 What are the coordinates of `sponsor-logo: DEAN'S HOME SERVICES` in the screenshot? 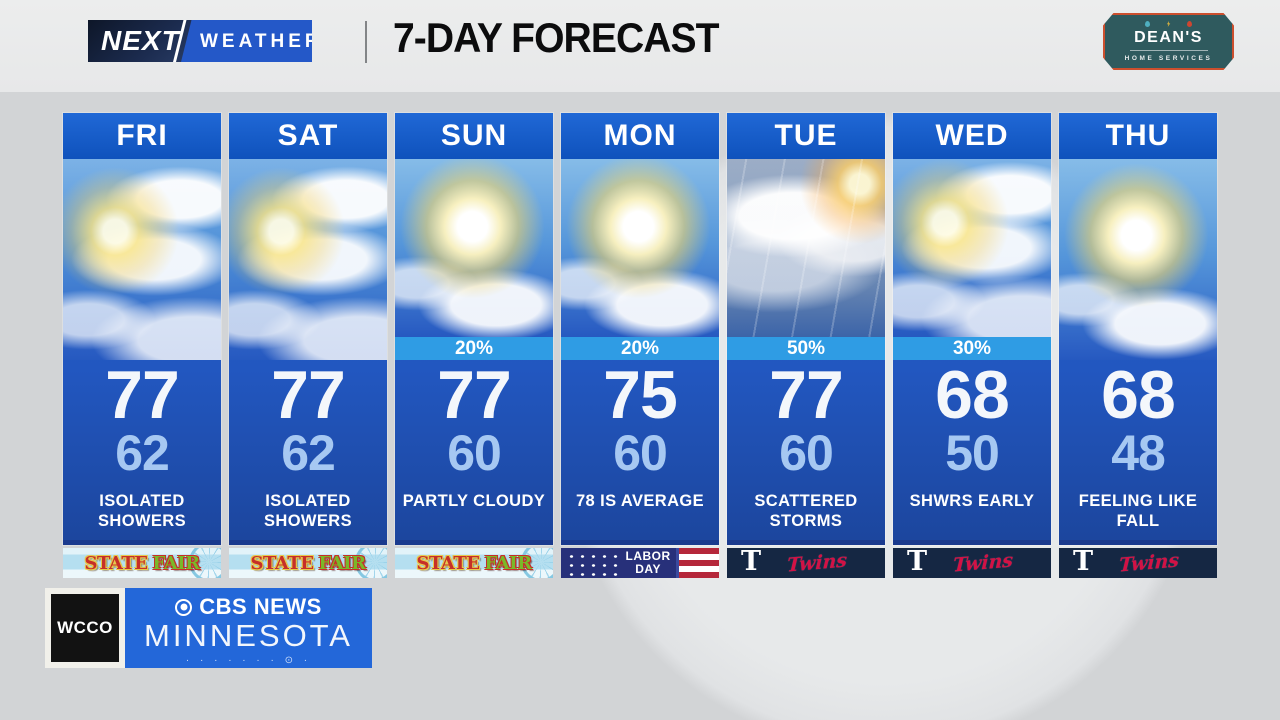 It's located at (1168, 41).